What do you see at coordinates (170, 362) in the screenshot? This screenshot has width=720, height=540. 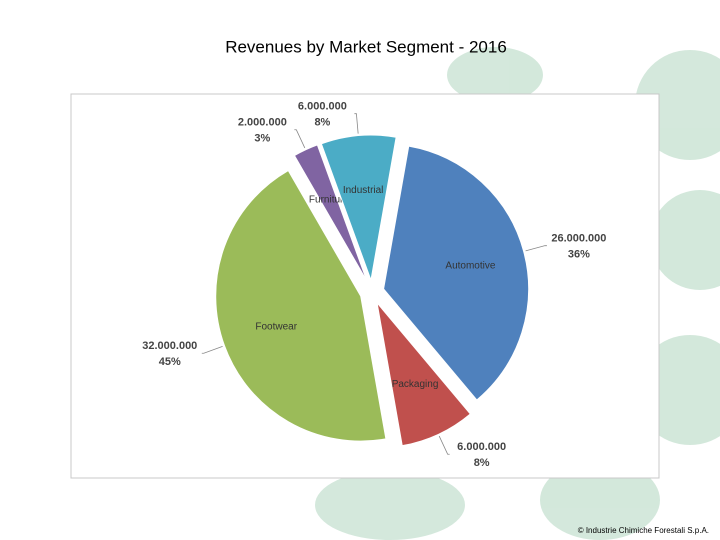 I see `percent-label: 45%` at bounding box center [170, 362].